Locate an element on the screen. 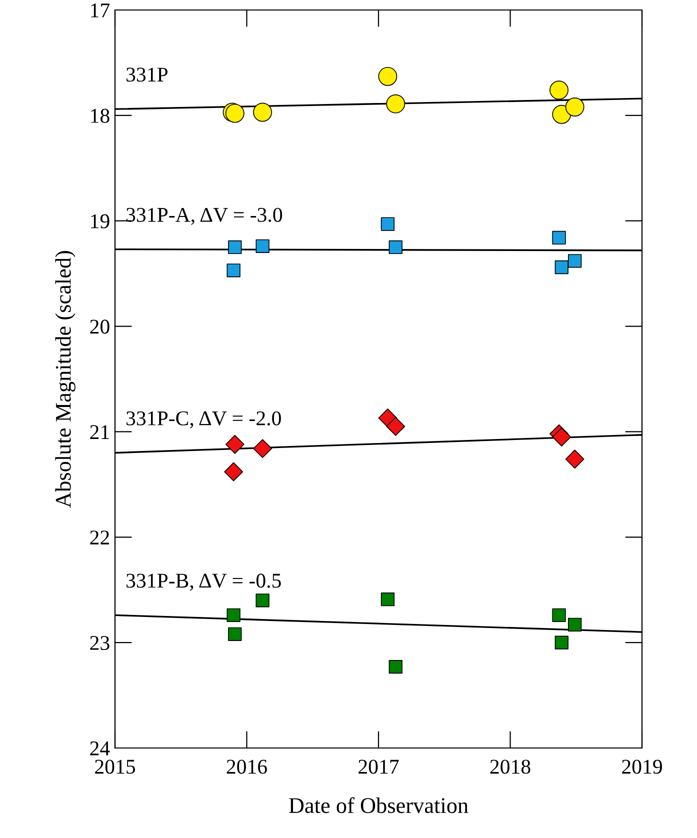 The image size is (697, 838). y-tick-label: 24 is located at coordinates (100, 748).